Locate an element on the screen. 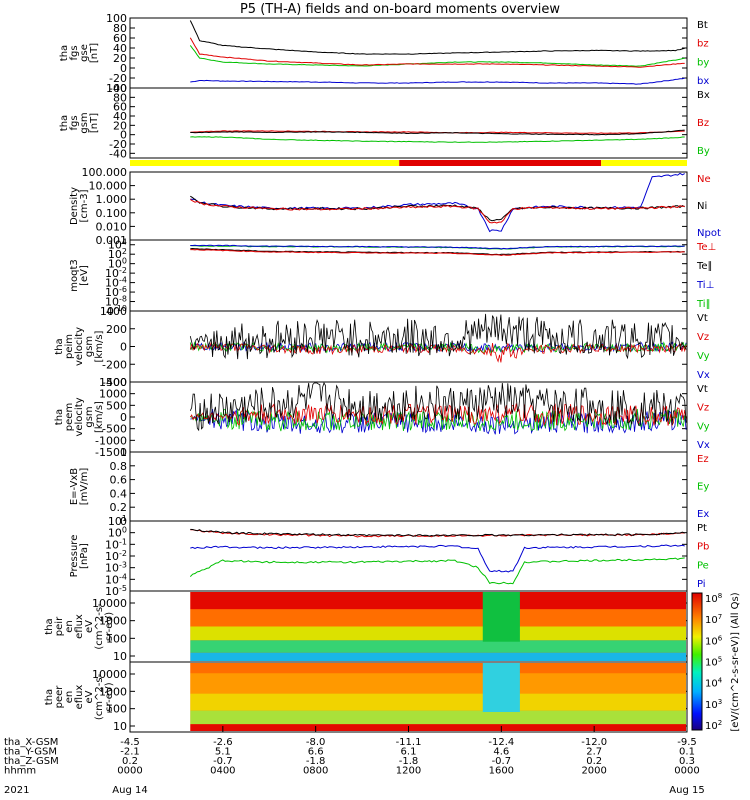  ytick-label: -200 is located at coordinates (114, 364).